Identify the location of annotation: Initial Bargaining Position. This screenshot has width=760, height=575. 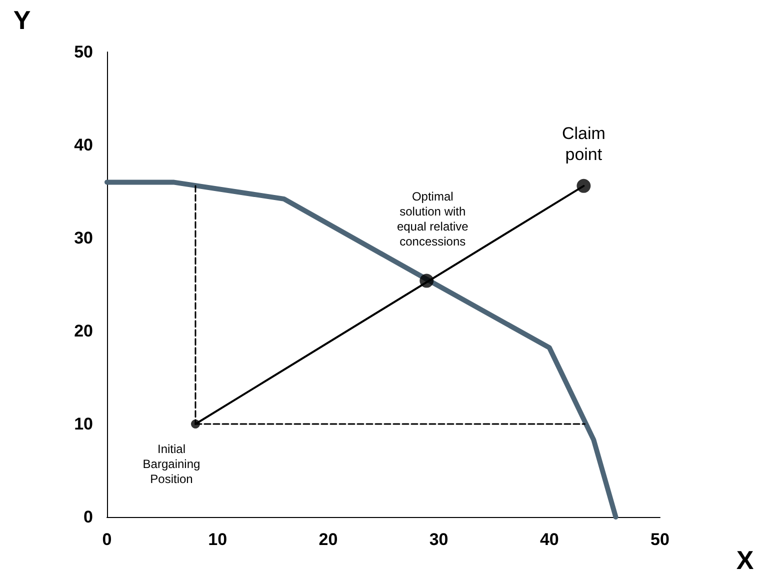
(171, 464).